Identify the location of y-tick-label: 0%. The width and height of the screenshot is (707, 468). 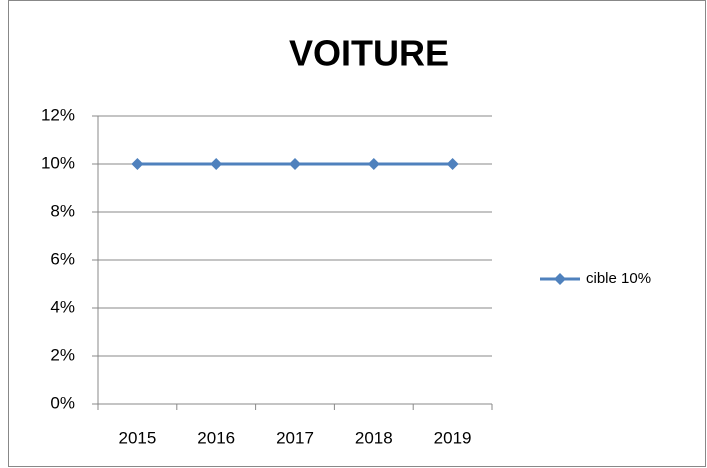
(62, 402).